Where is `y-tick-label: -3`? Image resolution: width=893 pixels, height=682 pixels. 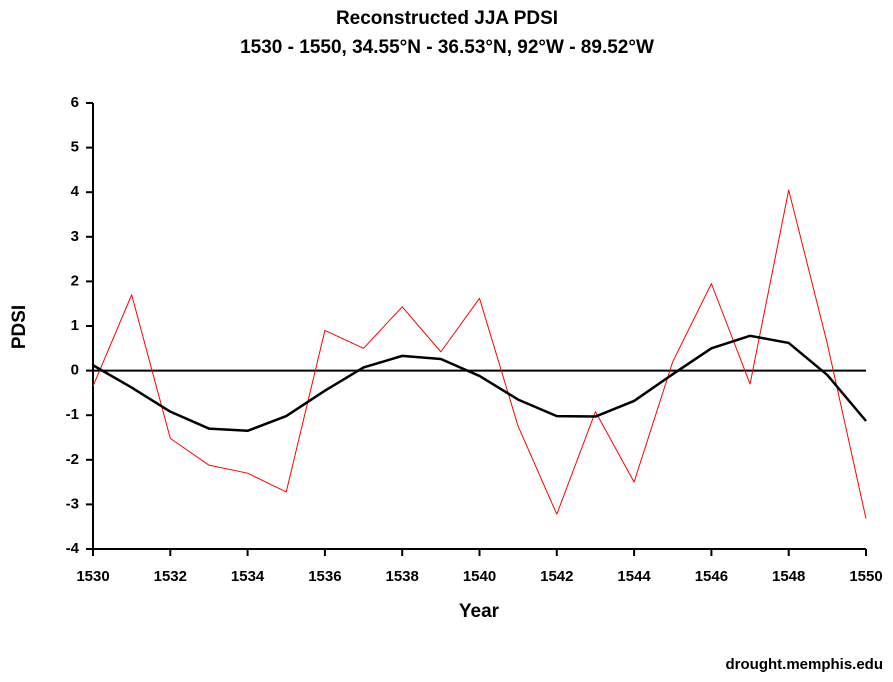 y-tick-label: -3 is located at coordinates (72, 503).